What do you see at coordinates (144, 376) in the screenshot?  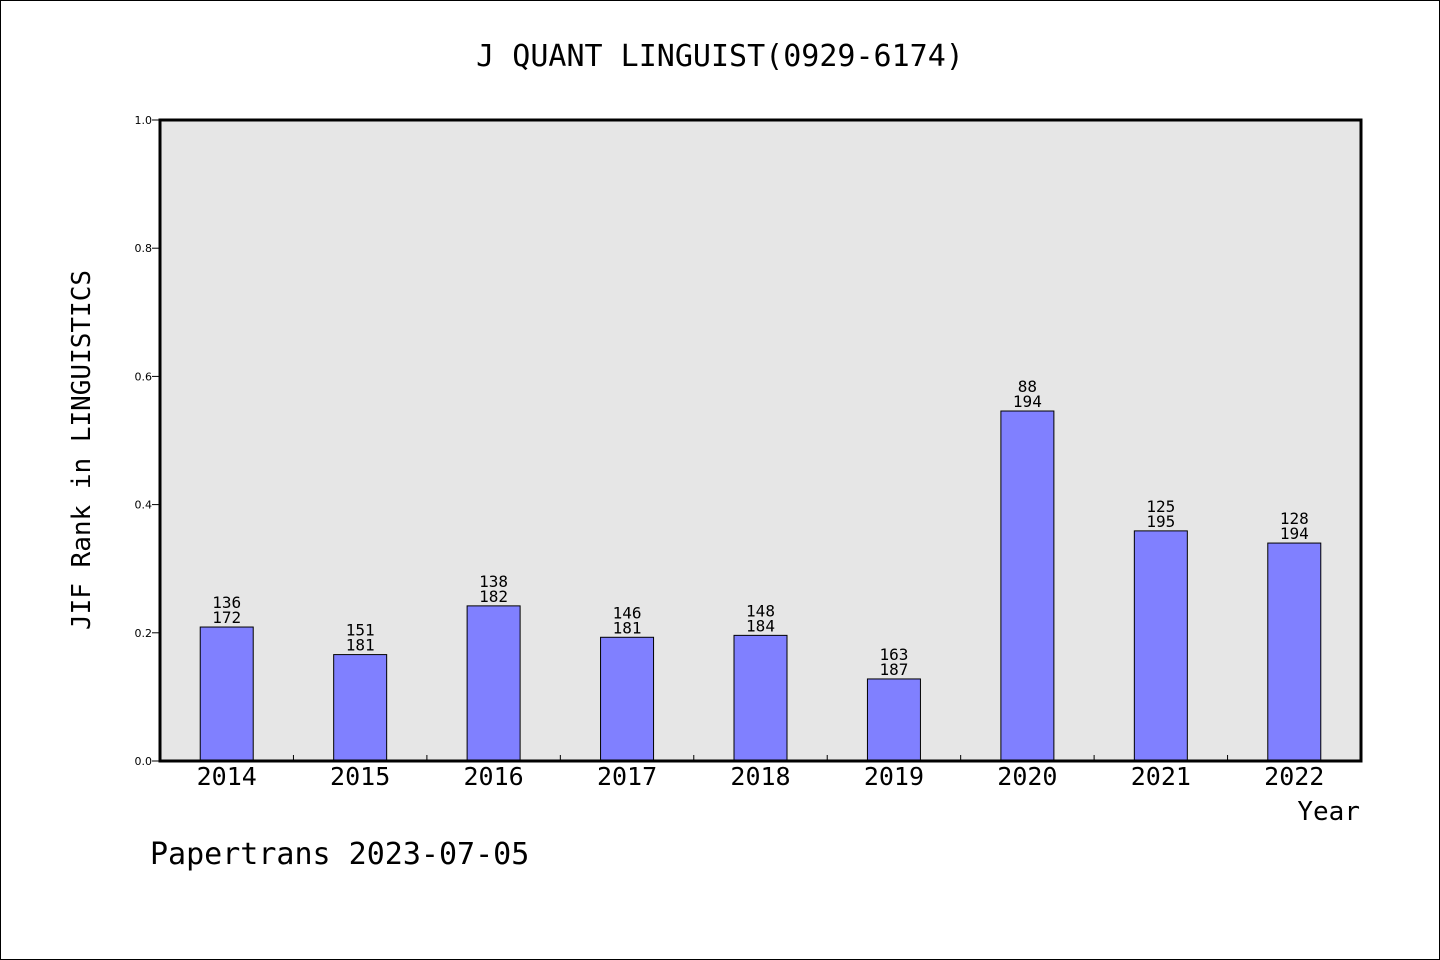 I see `y-tick-label: 0.6` at bounding box center [144, 376].